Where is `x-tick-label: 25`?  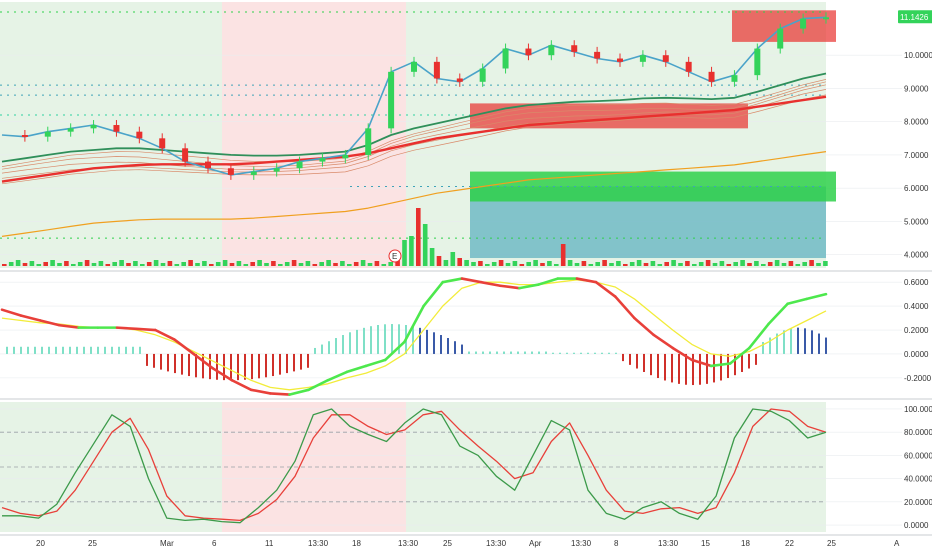
x-tick-label: 25 is located at coordinates (92, 543).